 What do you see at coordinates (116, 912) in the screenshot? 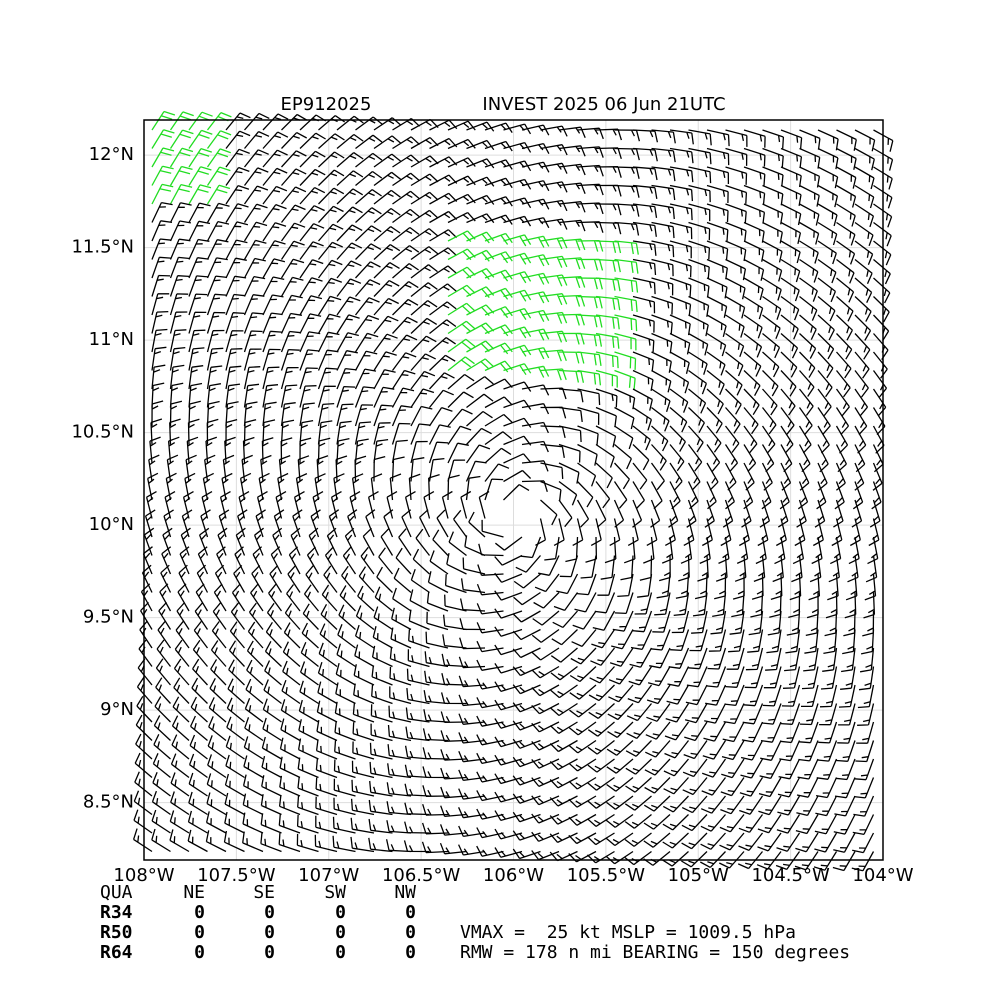
I see `table-cell: R34` at bounding box center [116, 912].